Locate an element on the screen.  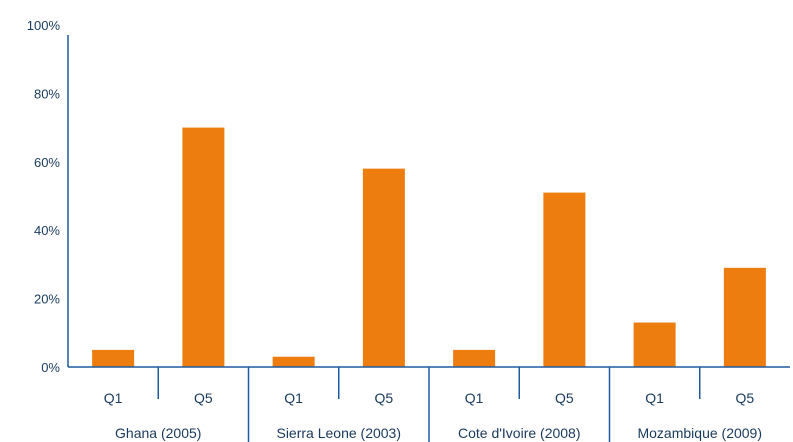
group-label: Sierra Leone (2003) is located at coordinates (338, 433).